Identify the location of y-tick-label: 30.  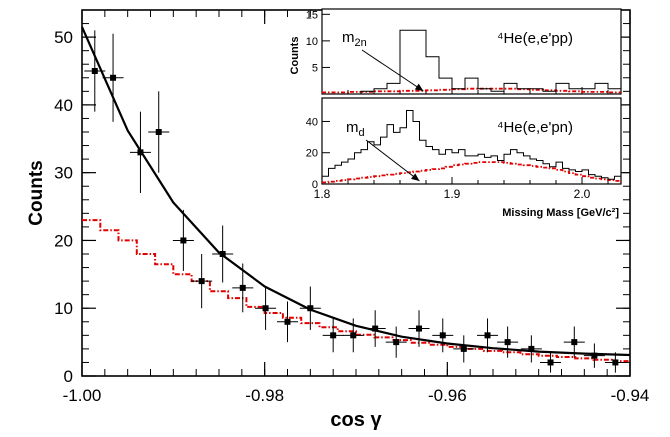
(63, 173).